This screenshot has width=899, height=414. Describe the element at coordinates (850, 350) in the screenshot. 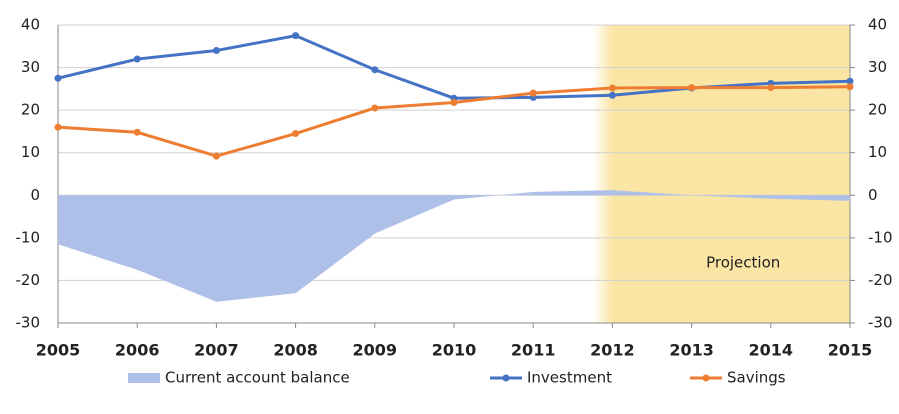

I see `x-tick-label: 2015` at that location.